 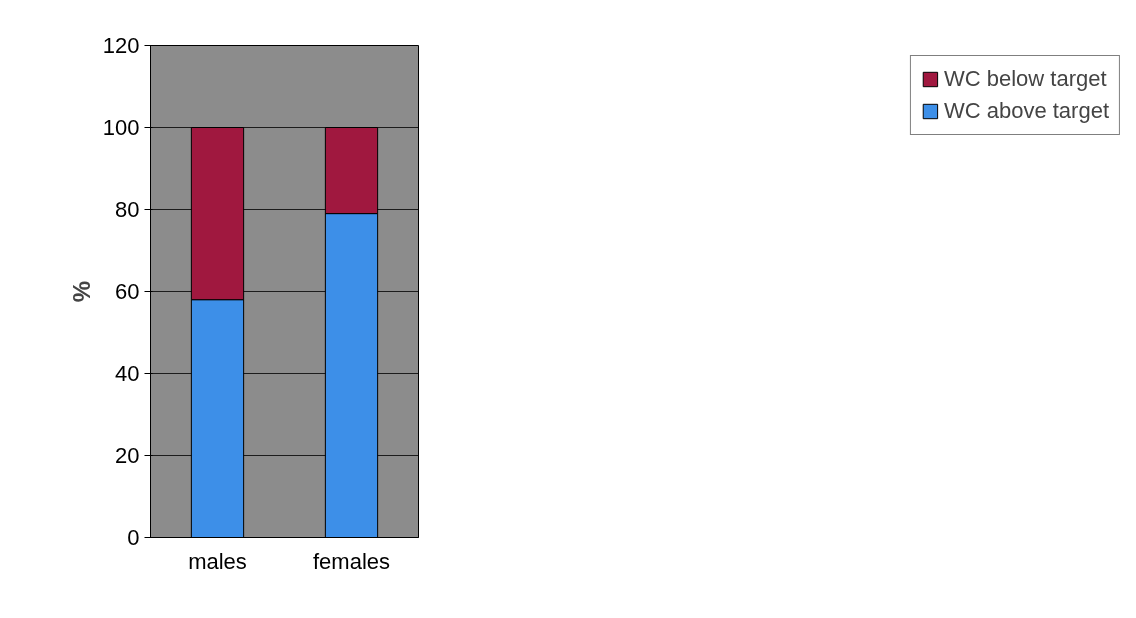 I want to click on y-axis-title: %, so click(x=81, y=291).